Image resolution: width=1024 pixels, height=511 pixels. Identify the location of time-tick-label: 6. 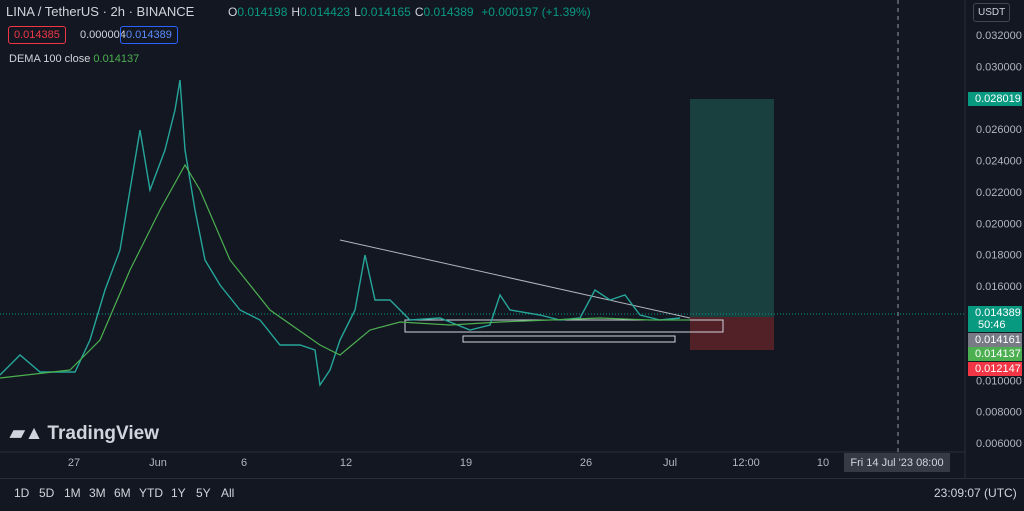
(244, 463).